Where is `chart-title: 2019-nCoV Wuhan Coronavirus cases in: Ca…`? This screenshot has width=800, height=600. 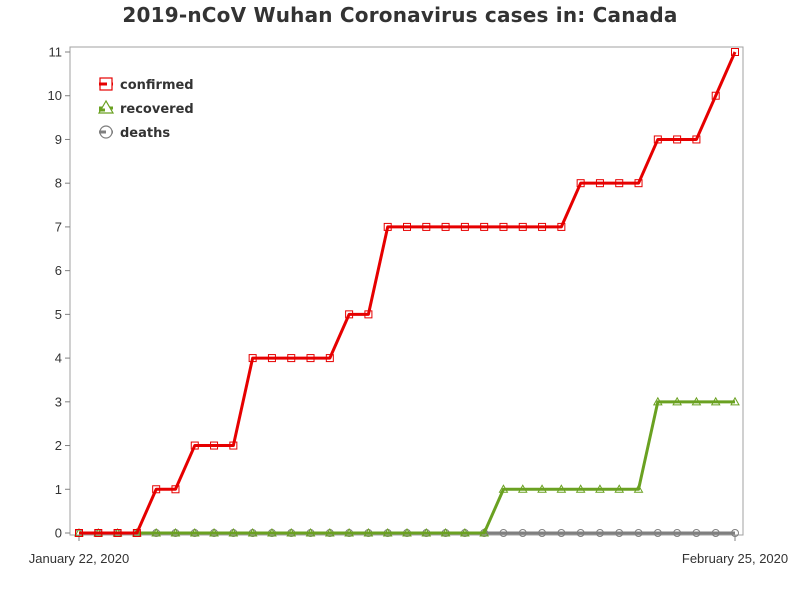
chart-title: 2019-nCoV Wuhan Coronavirus cases in: Ca… is located at coordinates (400, 15).